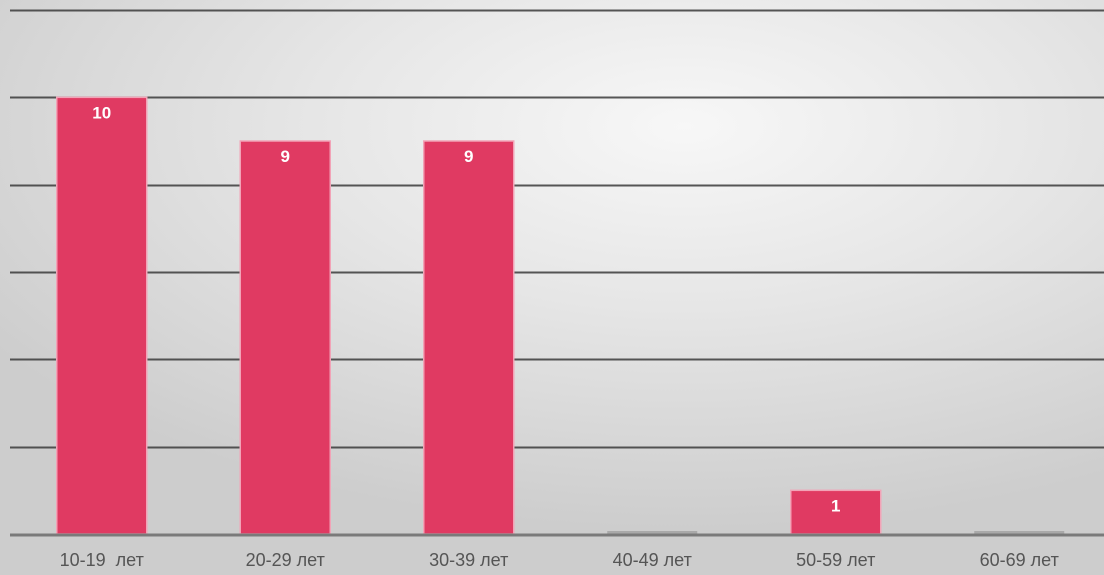 The width and height of the screenshot is (1104, 575). What do you see at coordinates (468, 560) in the screenshot?
I see `category-label-3: 30-39 лет` at bounding box center [468, 560].